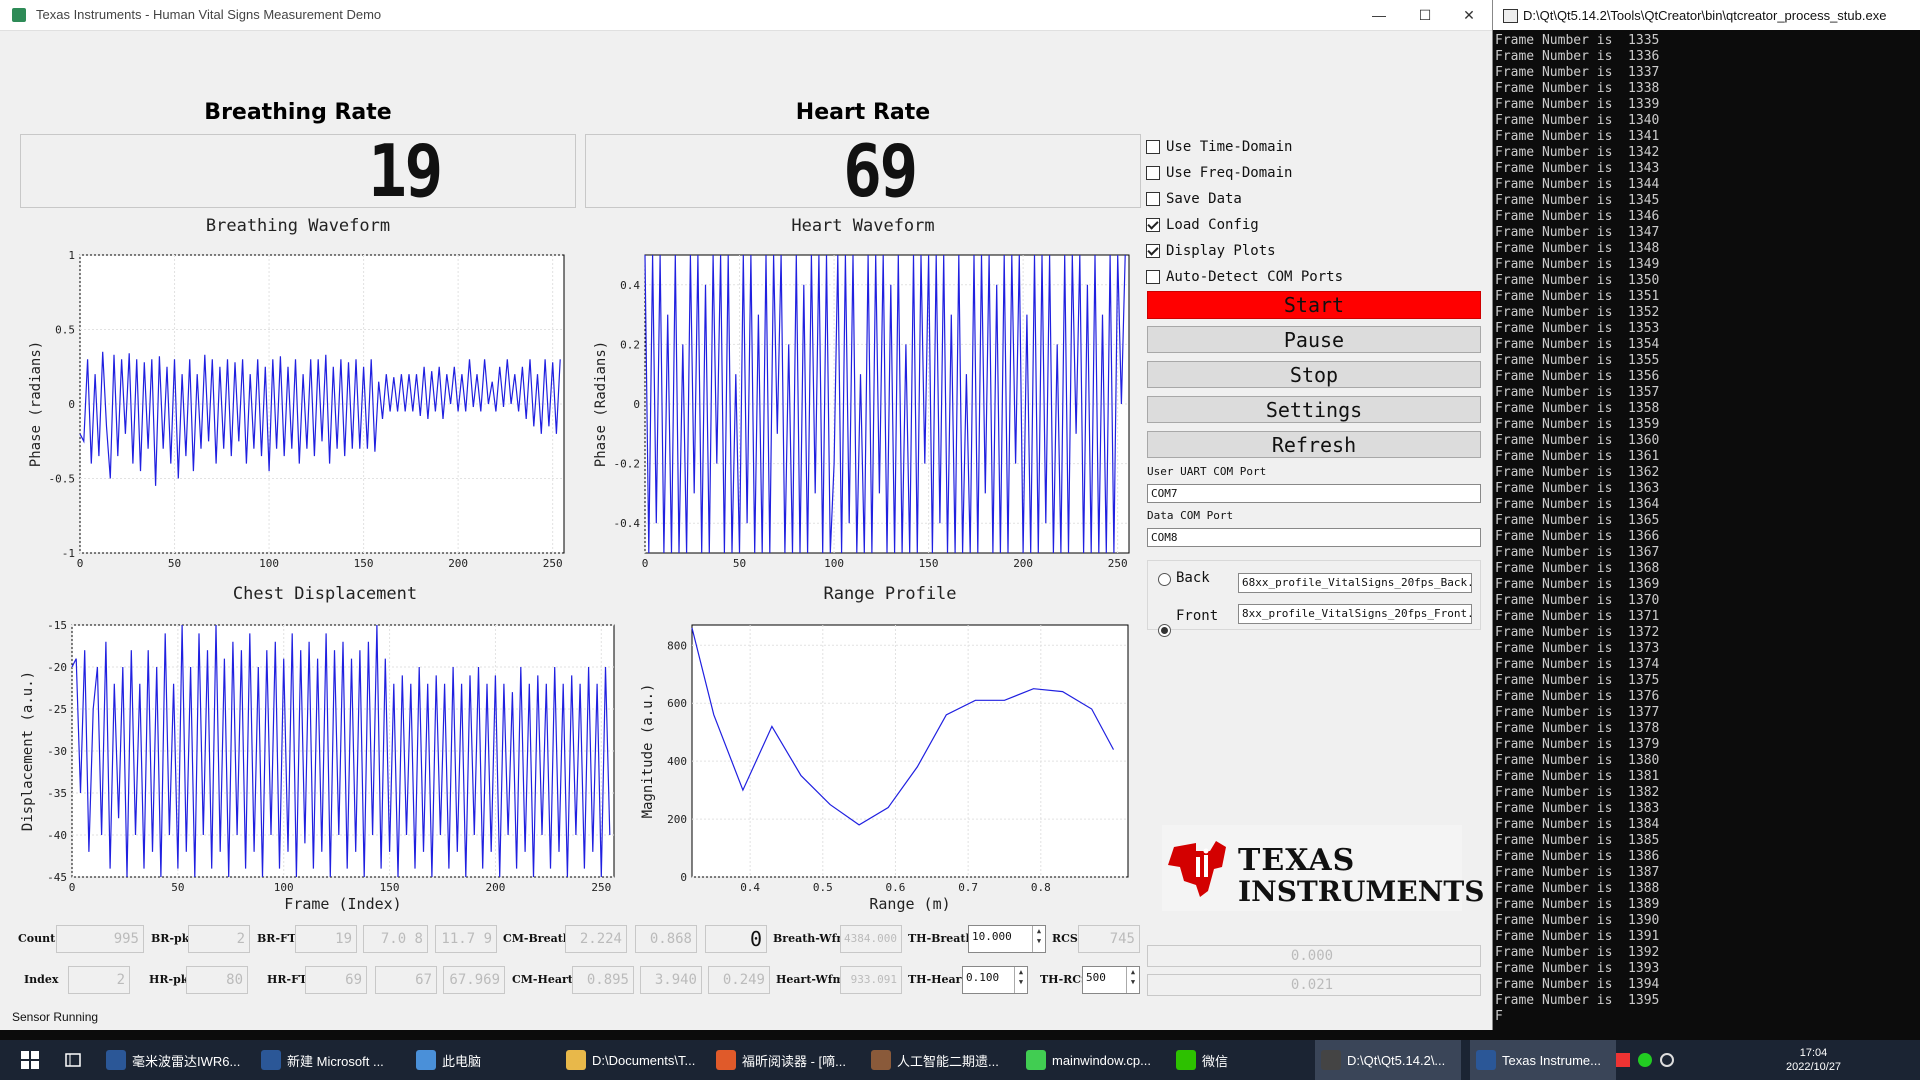 Image resolution: width=1920 pixels, height=1080 pixels. I want to click on y-tick-label: 600, so click(677, 703).